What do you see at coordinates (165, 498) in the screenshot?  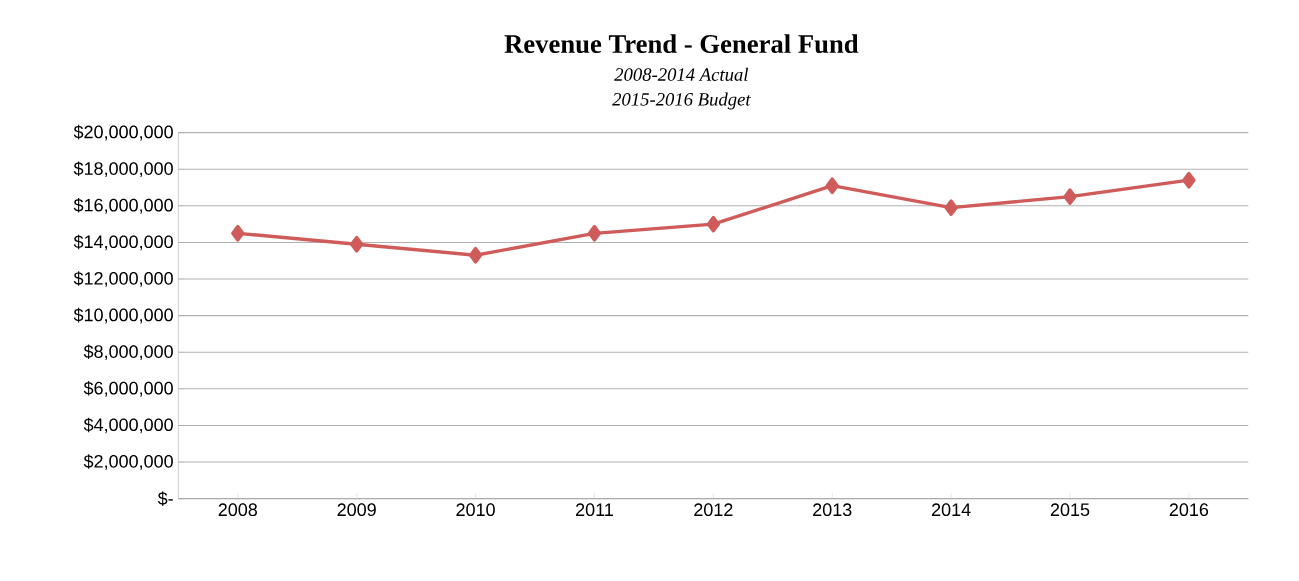 I see `y-tick-label: $-` at bounding box center [165, 498].